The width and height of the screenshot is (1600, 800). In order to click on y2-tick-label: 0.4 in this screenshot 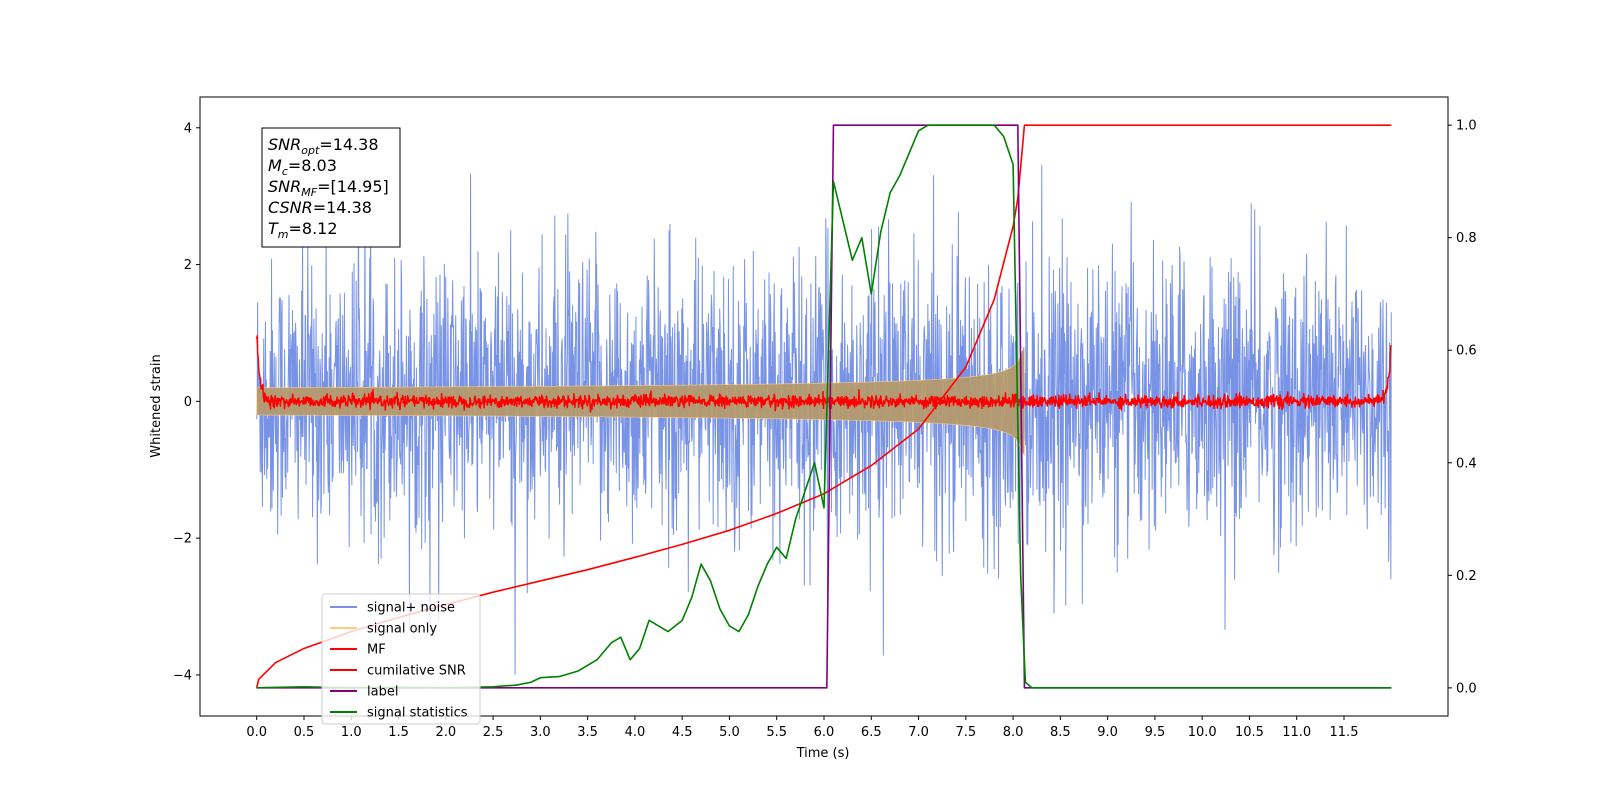, I will do `click(1466, 463)`.